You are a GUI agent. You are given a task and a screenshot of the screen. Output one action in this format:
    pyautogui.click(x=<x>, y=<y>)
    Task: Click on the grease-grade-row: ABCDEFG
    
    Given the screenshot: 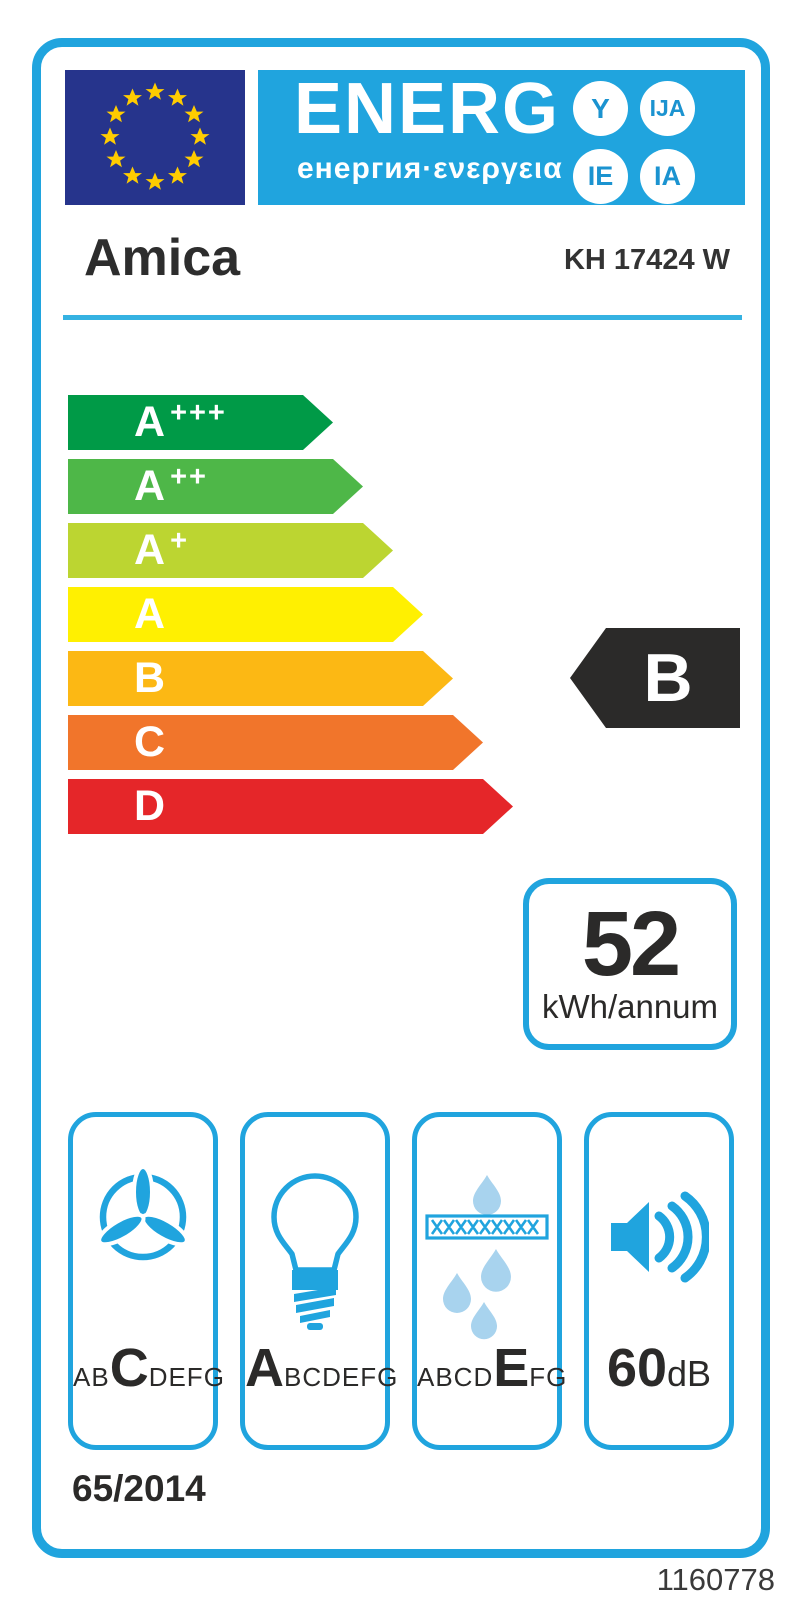 What is the action you would take?
    pyautogui.click(x=491, y=1368)
    